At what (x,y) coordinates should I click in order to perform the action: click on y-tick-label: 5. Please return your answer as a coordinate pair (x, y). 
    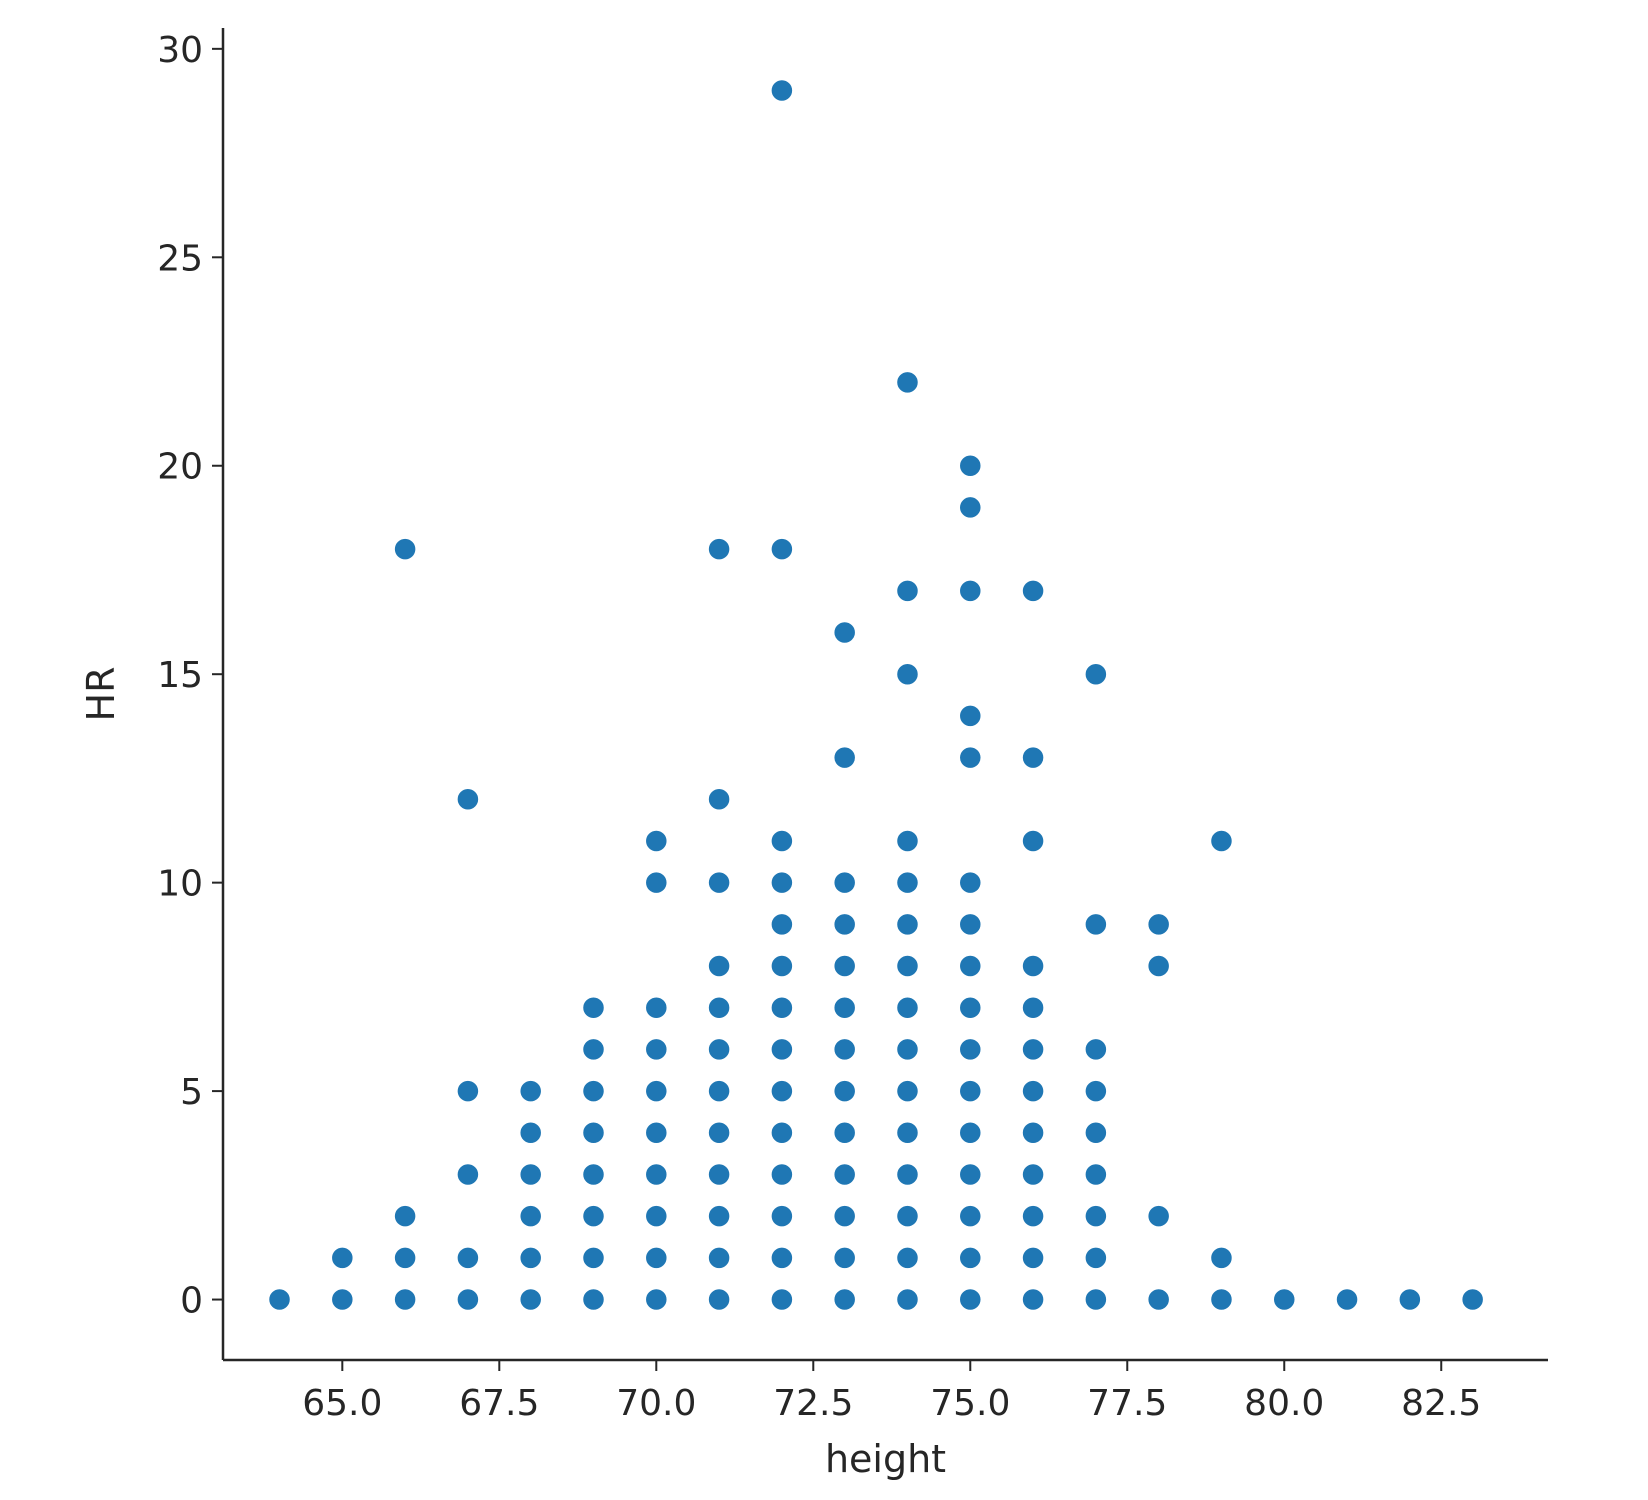
    Looking at the image, I should click on (191, 1092).